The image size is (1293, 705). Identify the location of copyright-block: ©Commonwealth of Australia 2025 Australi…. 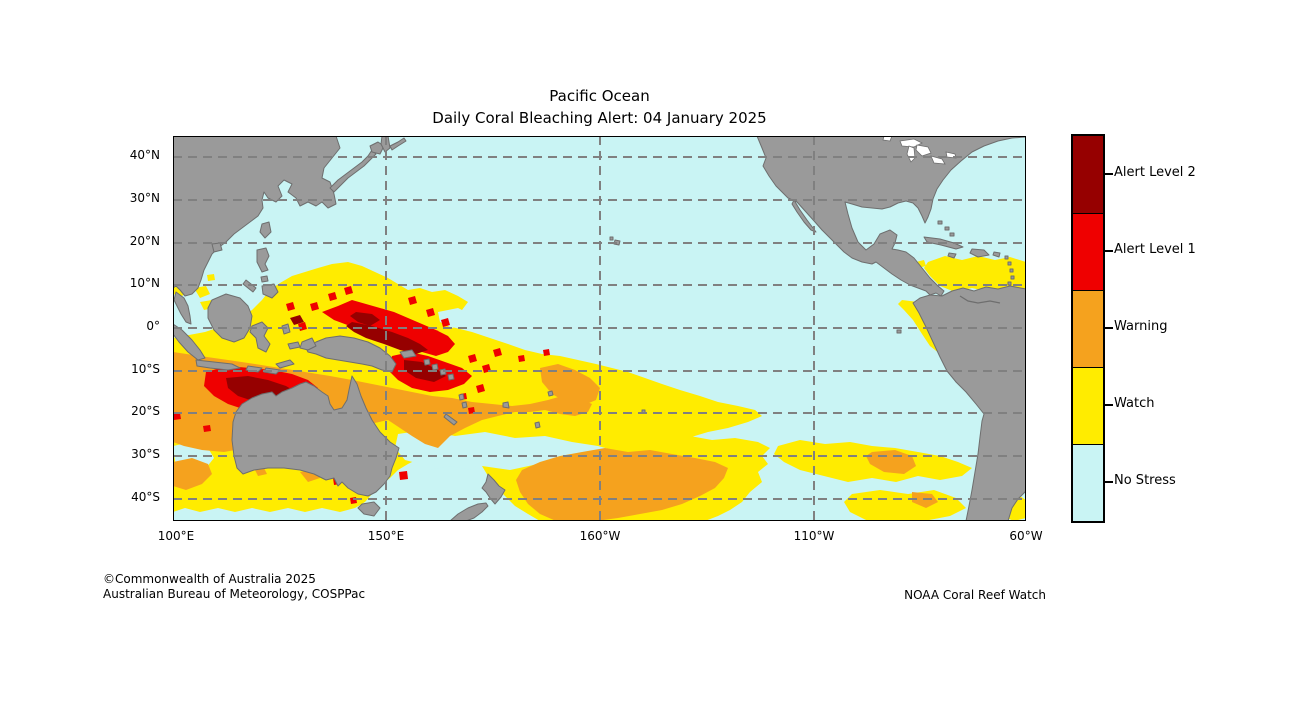
(234, 587).